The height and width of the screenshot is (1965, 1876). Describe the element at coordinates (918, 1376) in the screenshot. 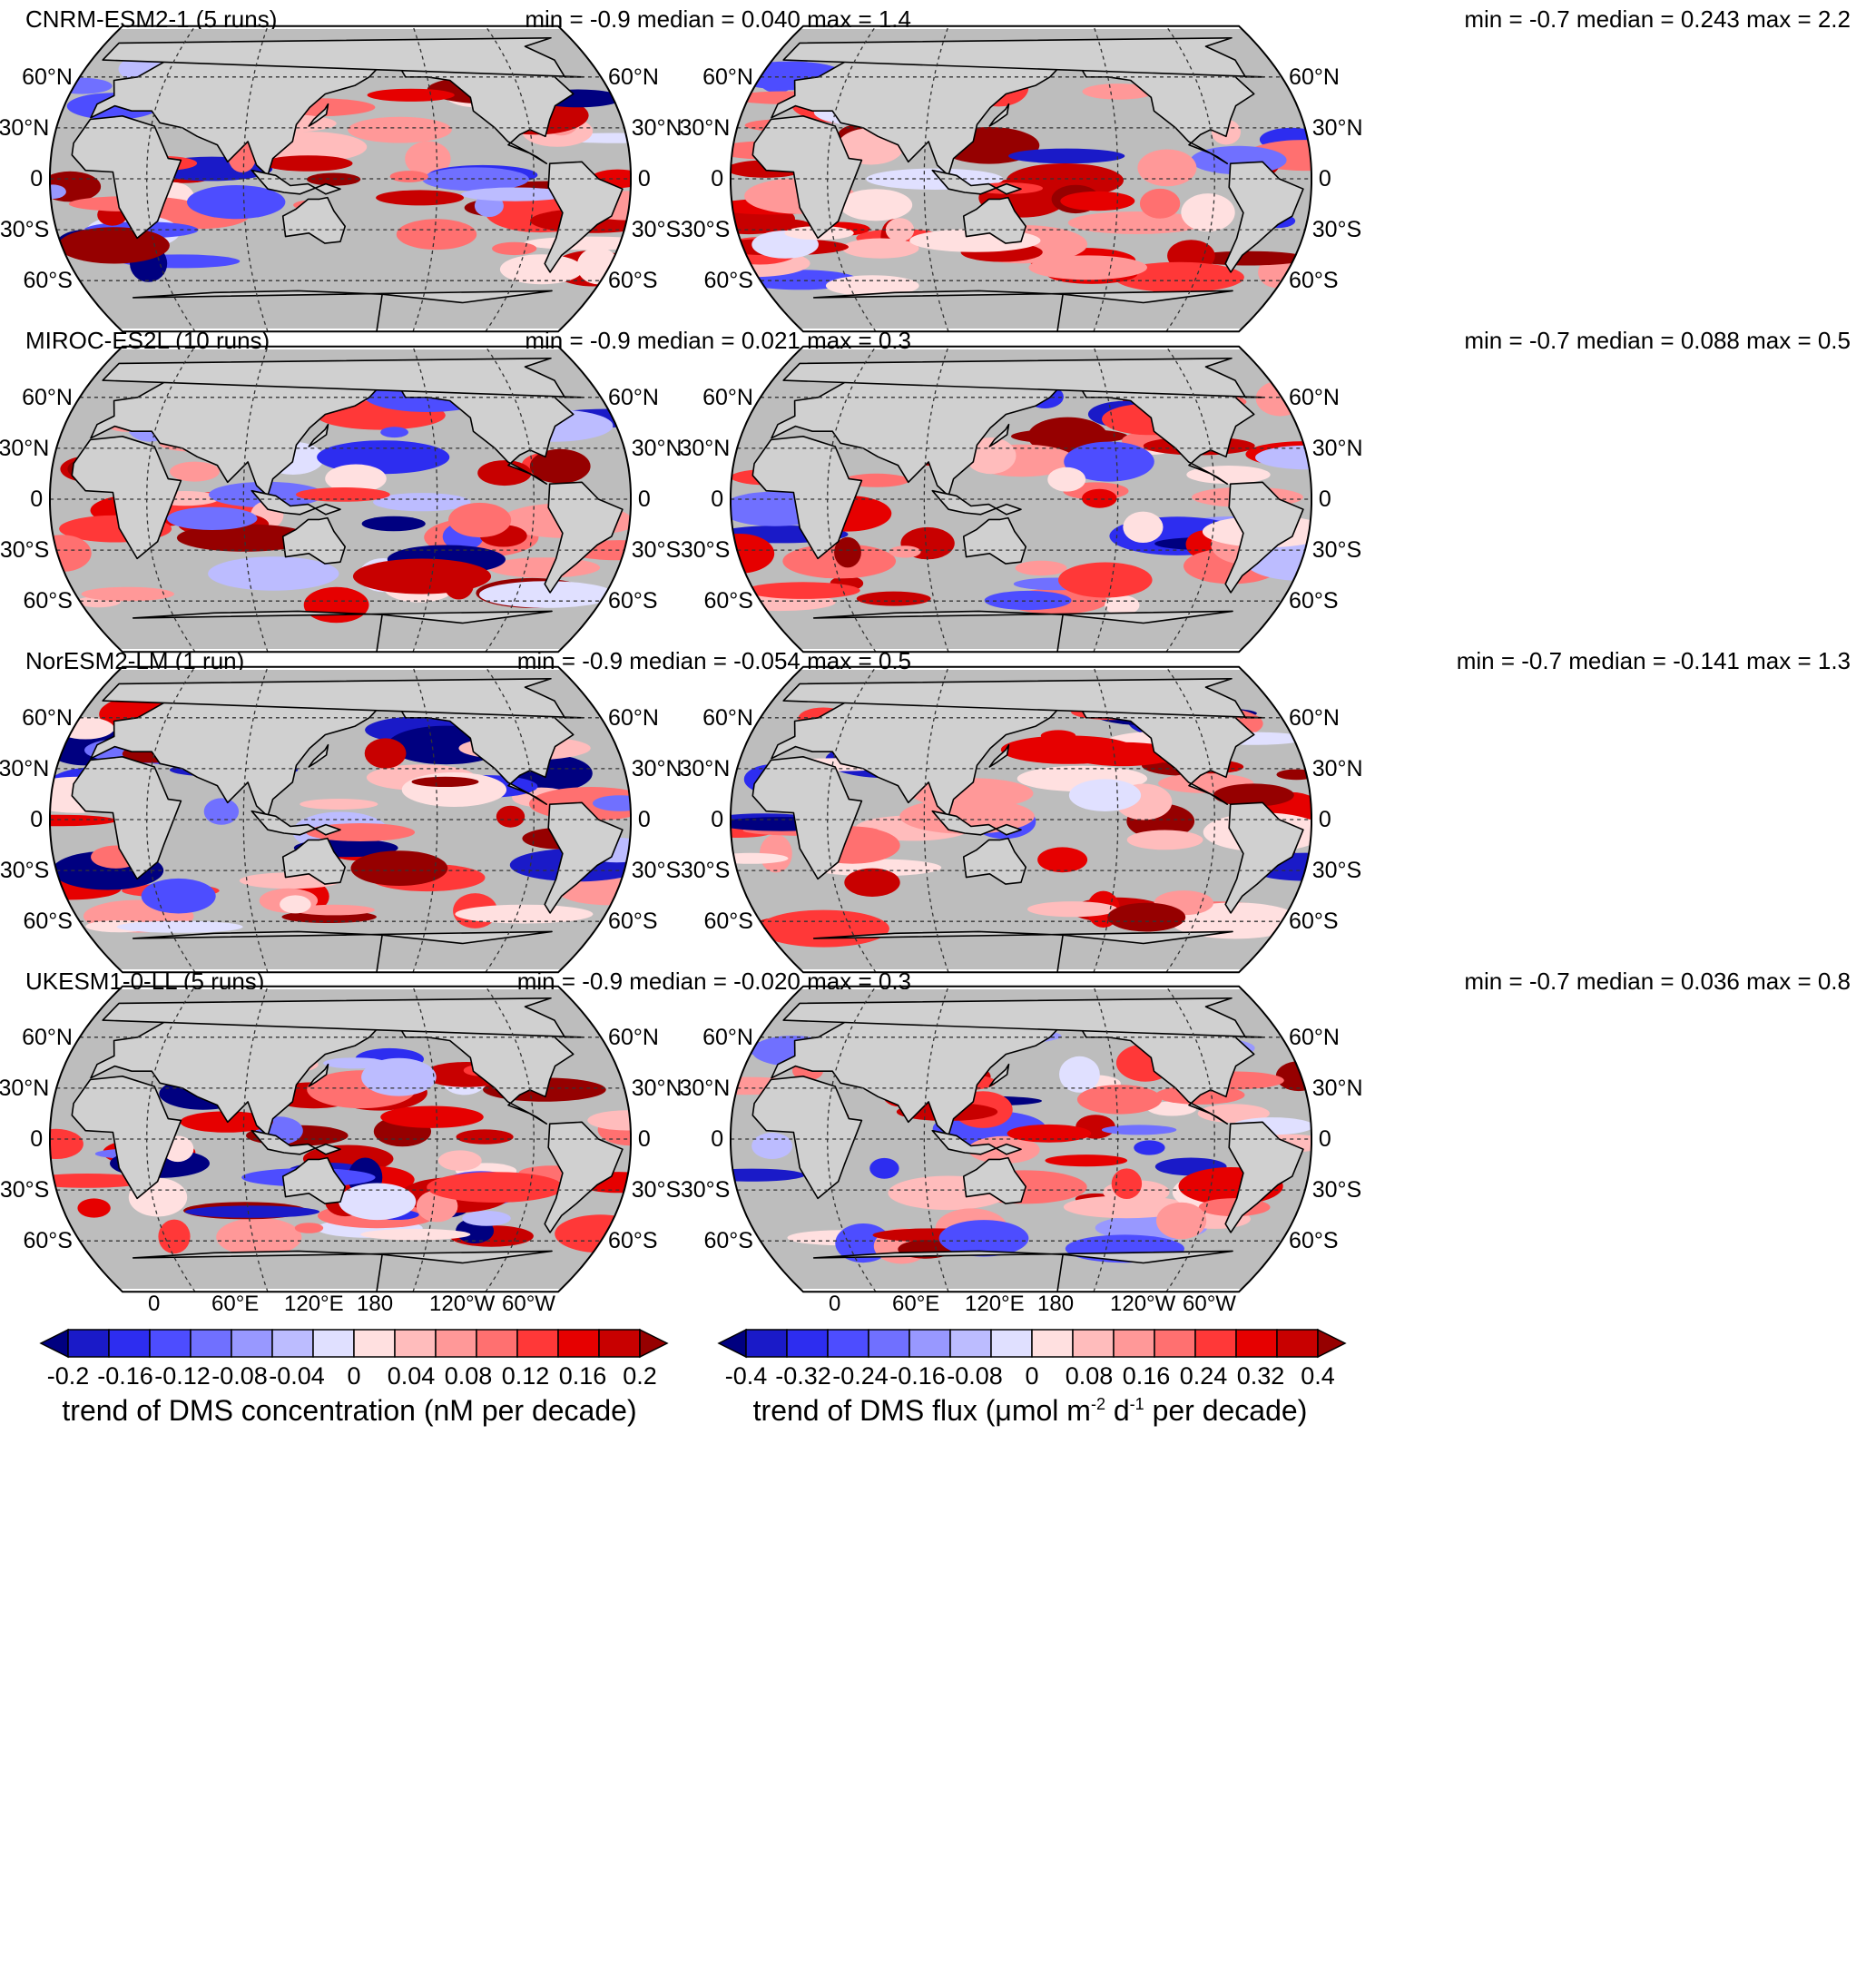

I see `colorbar-tick-label: -0.16` at that location.